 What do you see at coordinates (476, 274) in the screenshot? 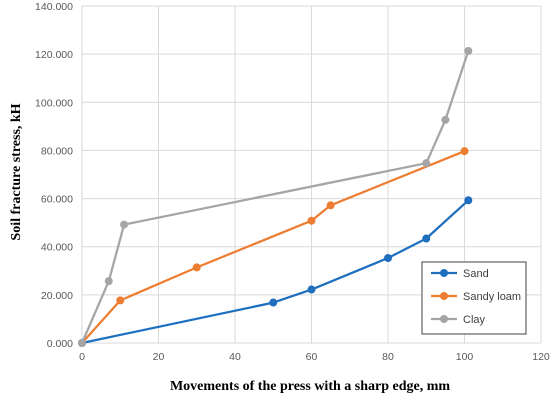
I see `legend-label-sand: Sand` at bounding box center [476, 274].